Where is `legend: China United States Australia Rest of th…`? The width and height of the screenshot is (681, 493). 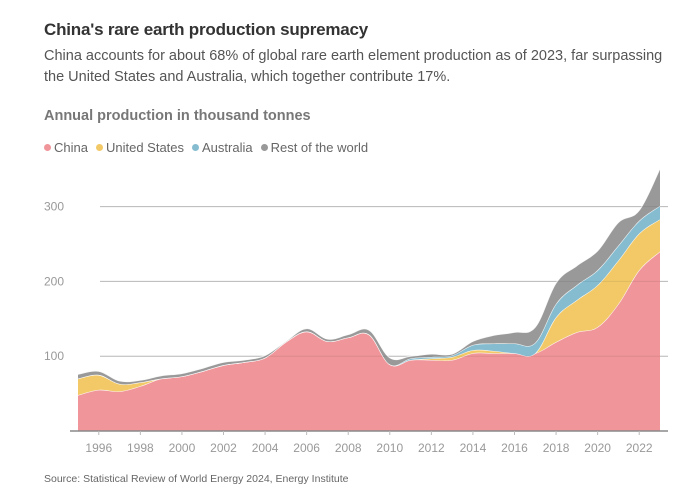 legend: China United States Australia Rest of th… is located at coordinates (210, 147).